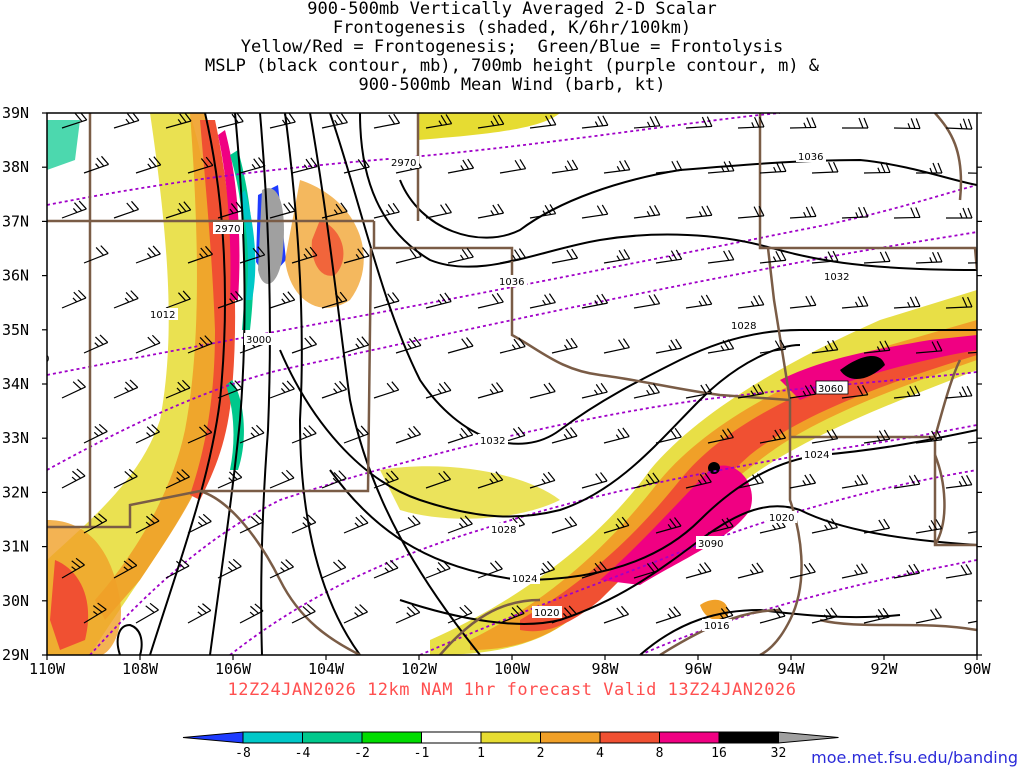 The width and height of the screenshot is (1024, 768). What do you see at coordinates (914, 757) in the screenshot?
I see `credit-url: moe.met.fsu.edu/banding` at bounding box center [914, 757].